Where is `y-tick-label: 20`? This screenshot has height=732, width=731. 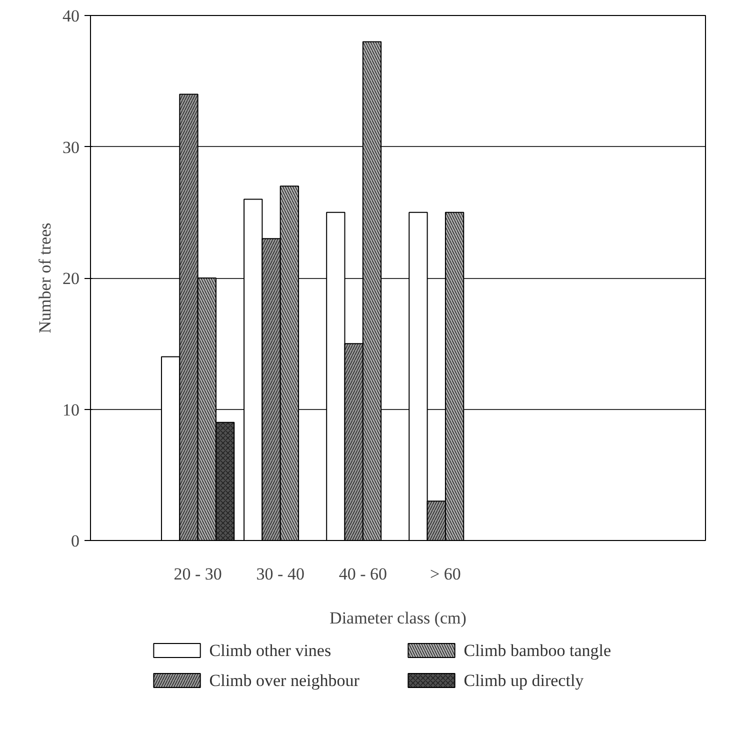 y-tick-label: 20 is located at coordinates (71, 278).